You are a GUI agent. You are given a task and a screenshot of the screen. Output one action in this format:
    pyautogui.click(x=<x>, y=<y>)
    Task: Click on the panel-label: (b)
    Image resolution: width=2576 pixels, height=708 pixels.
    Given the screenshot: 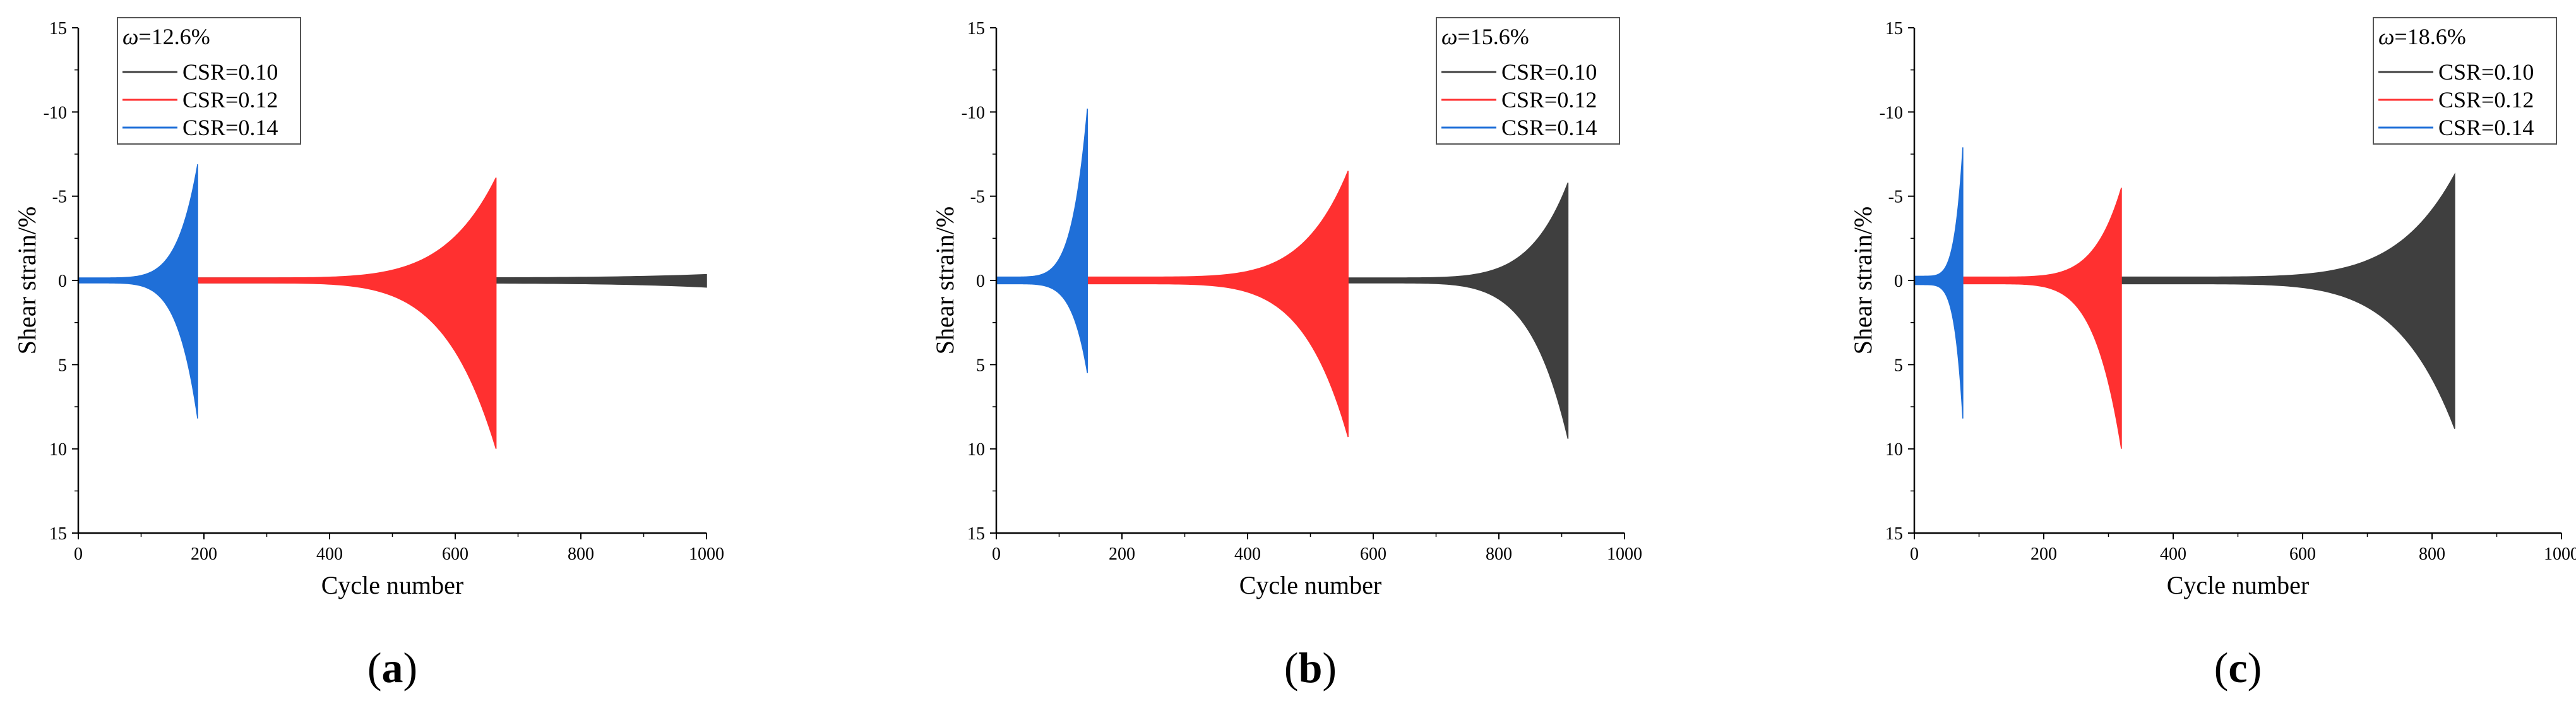 What is the action you would take?
    pyautogui.click(x=1310, y=668)
    